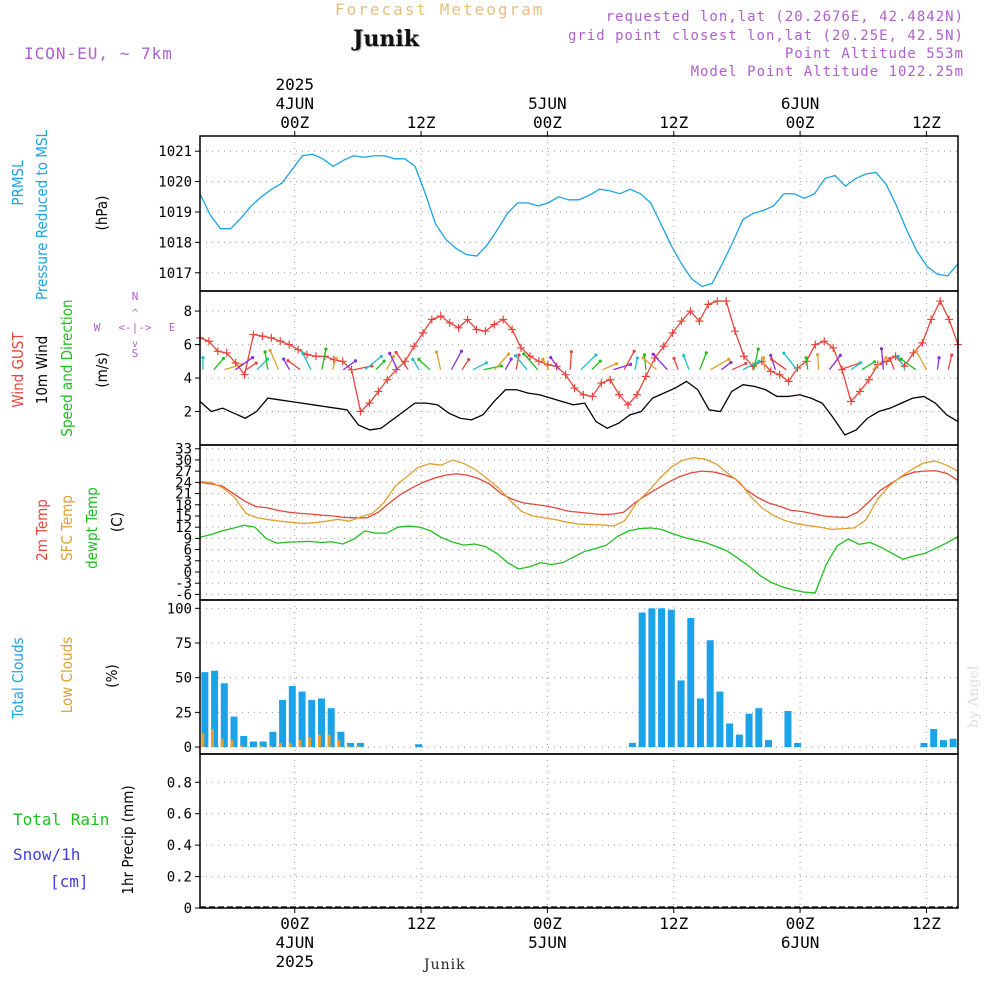 This screenshot has width=1000, height=1000. I want to click on xtick-label-bottom: 2025, so click(294, 961).